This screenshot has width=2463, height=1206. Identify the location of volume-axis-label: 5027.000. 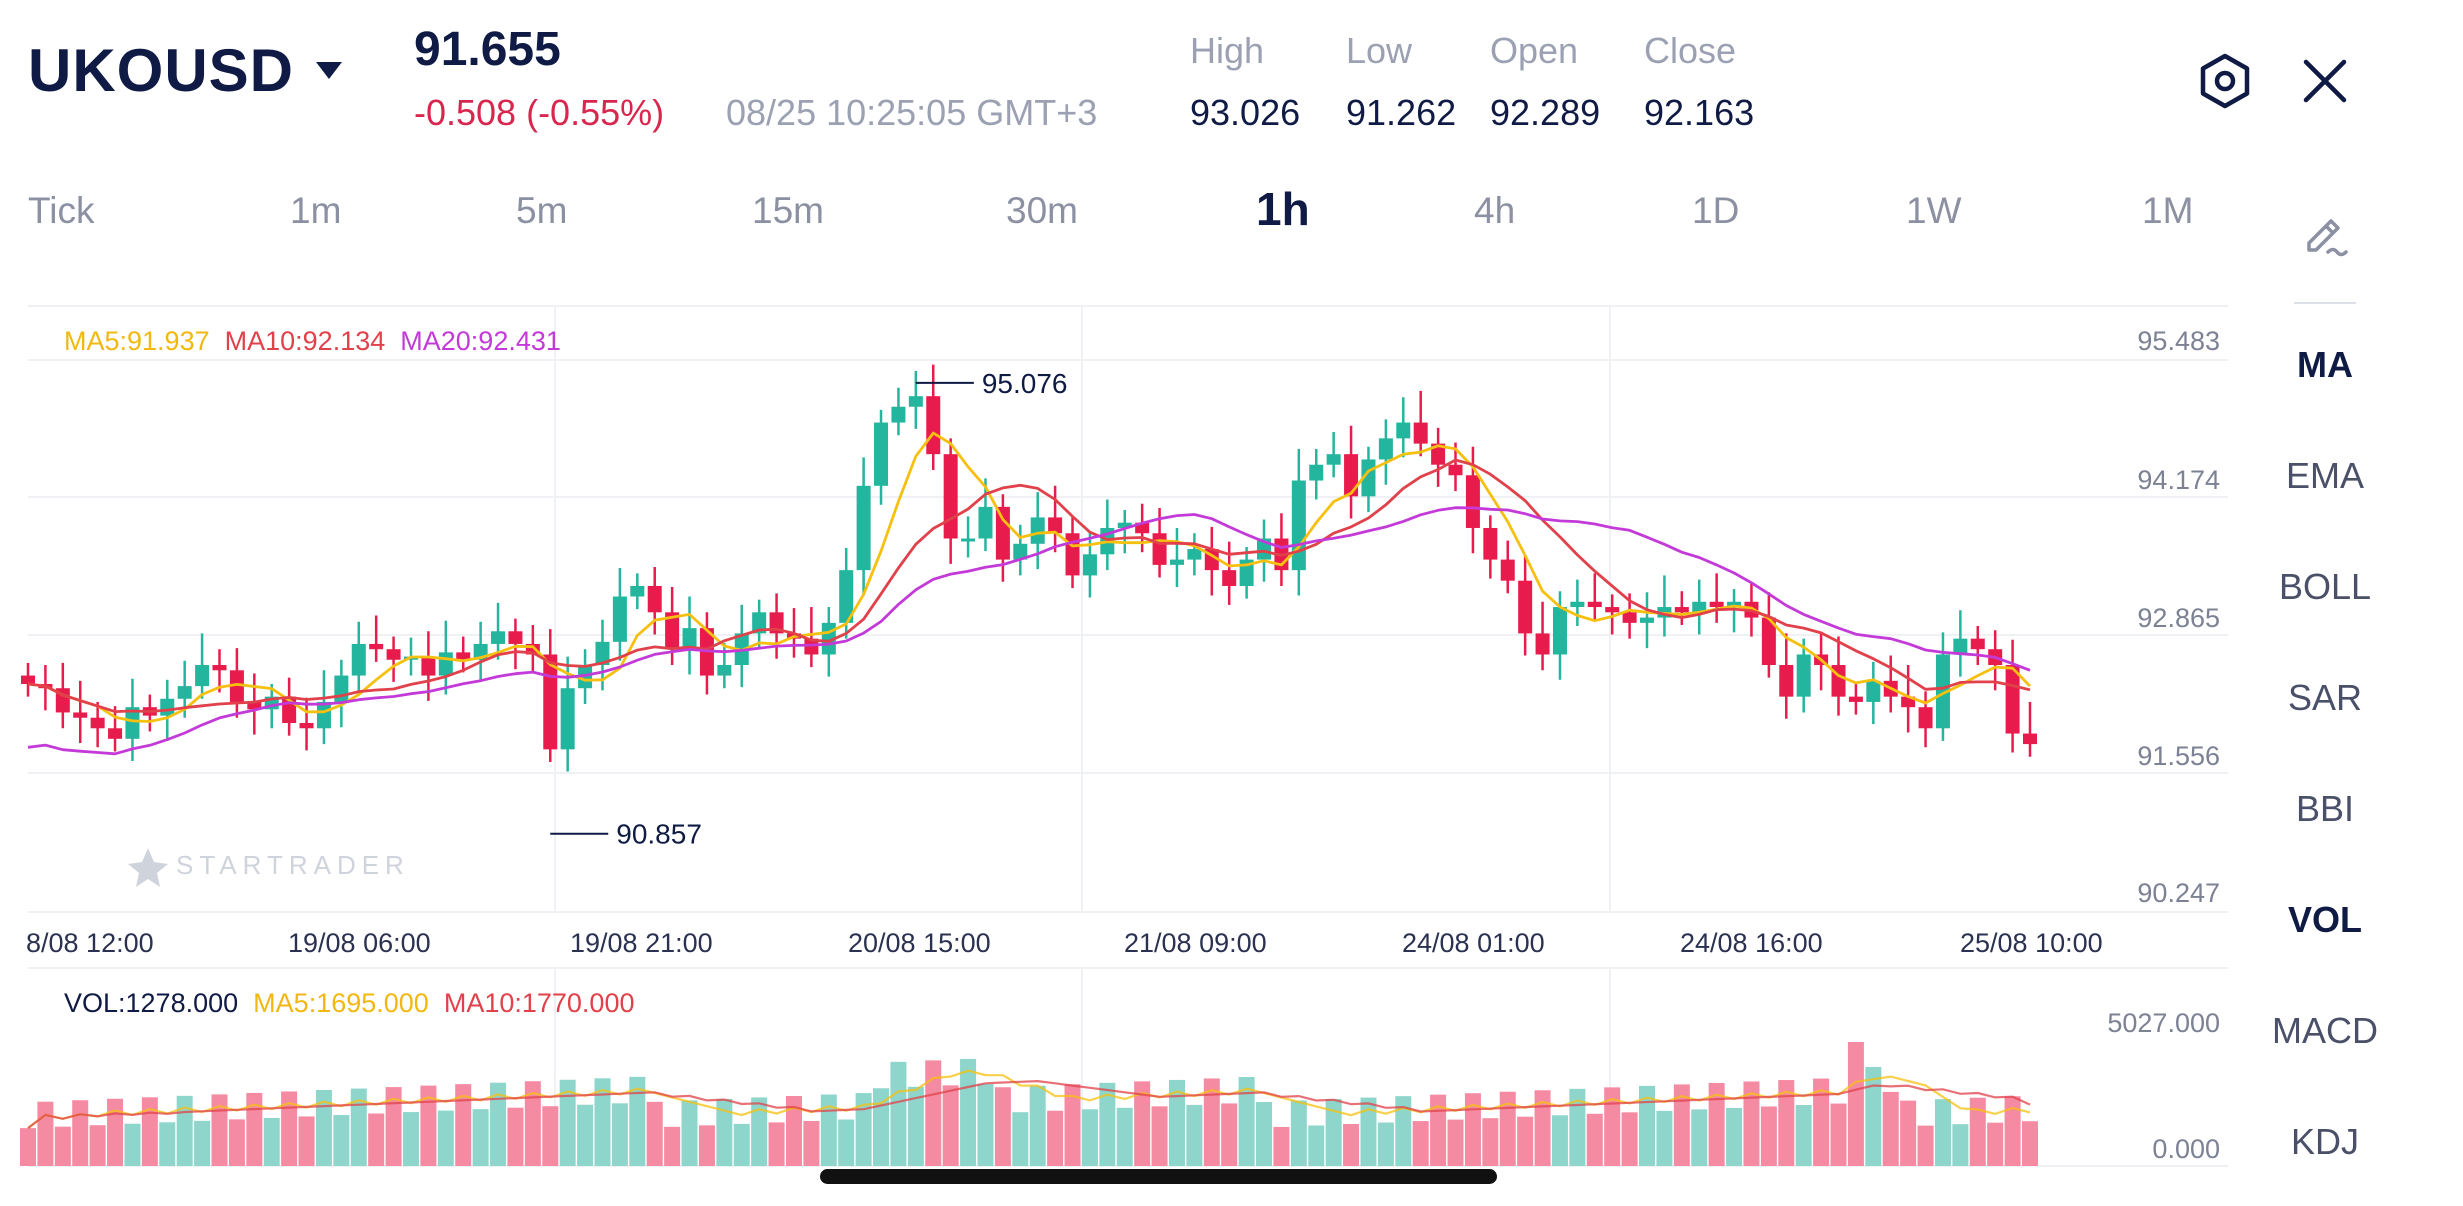
(2163, 1023).